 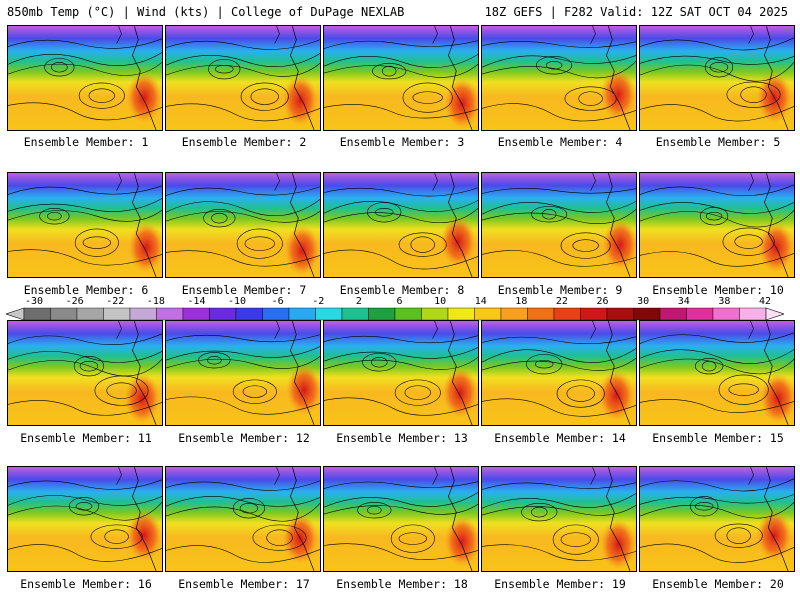 What do you see at coordinates (318, 301) in the screenshot?
I see `colorbar-tick-label: -2` at bounding box center [318, 301].